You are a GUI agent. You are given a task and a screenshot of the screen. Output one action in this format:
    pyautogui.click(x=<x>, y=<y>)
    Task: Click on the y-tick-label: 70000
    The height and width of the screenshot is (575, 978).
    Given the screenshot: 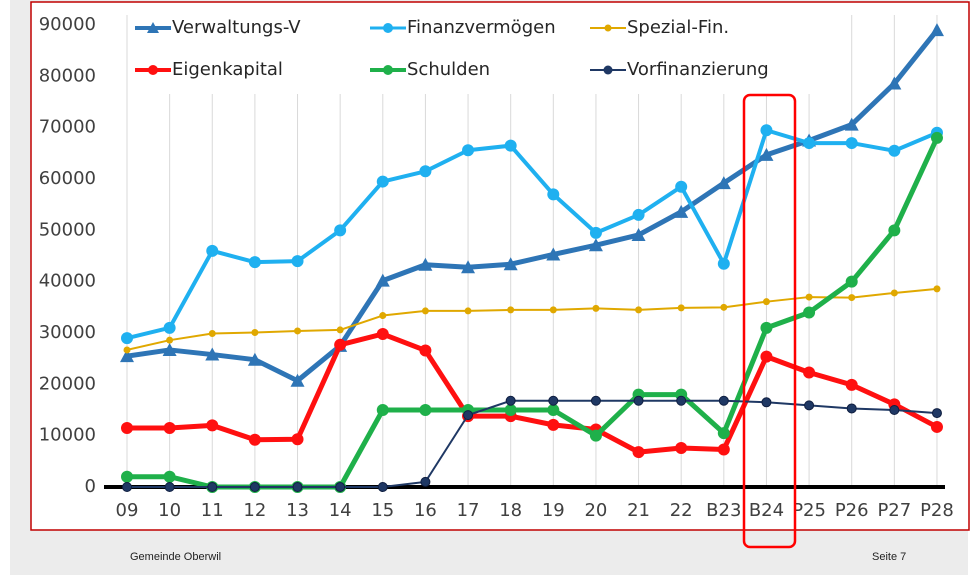 What is the action you would take?
    pyautogui.click(x=67, y=127)
    